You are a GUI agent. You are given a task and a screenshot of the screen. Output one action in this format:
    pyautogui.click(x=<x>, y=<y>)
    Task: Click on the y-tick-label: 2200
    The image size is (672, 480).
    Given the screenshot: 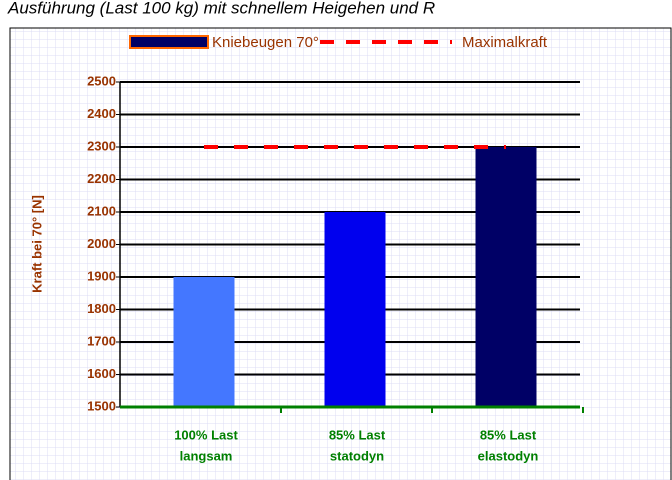 What is the action you would take?
    pyautogui.click(x=101, y=178)
    